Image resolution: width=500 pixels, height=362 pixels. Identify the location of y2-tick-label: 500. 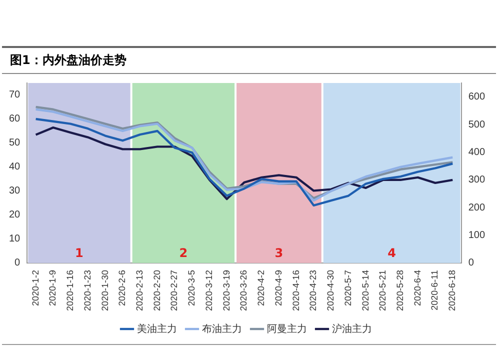
(477, 124).